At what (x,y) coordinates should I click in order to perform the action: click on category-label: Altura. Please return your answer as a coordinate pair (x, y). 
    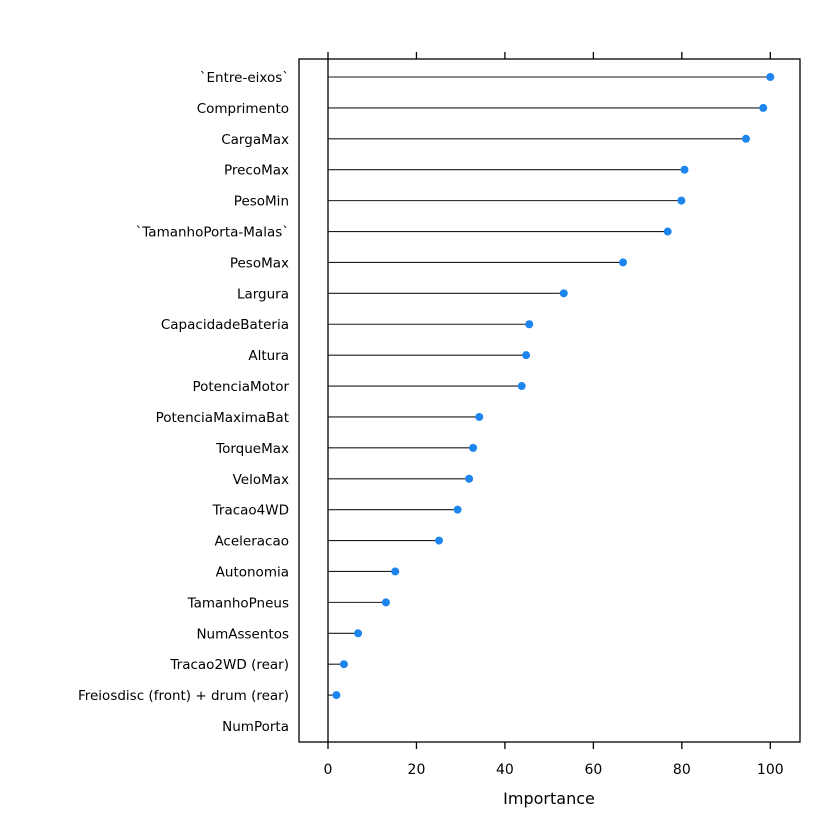
    Looking at the image, I should click on (268, 356).